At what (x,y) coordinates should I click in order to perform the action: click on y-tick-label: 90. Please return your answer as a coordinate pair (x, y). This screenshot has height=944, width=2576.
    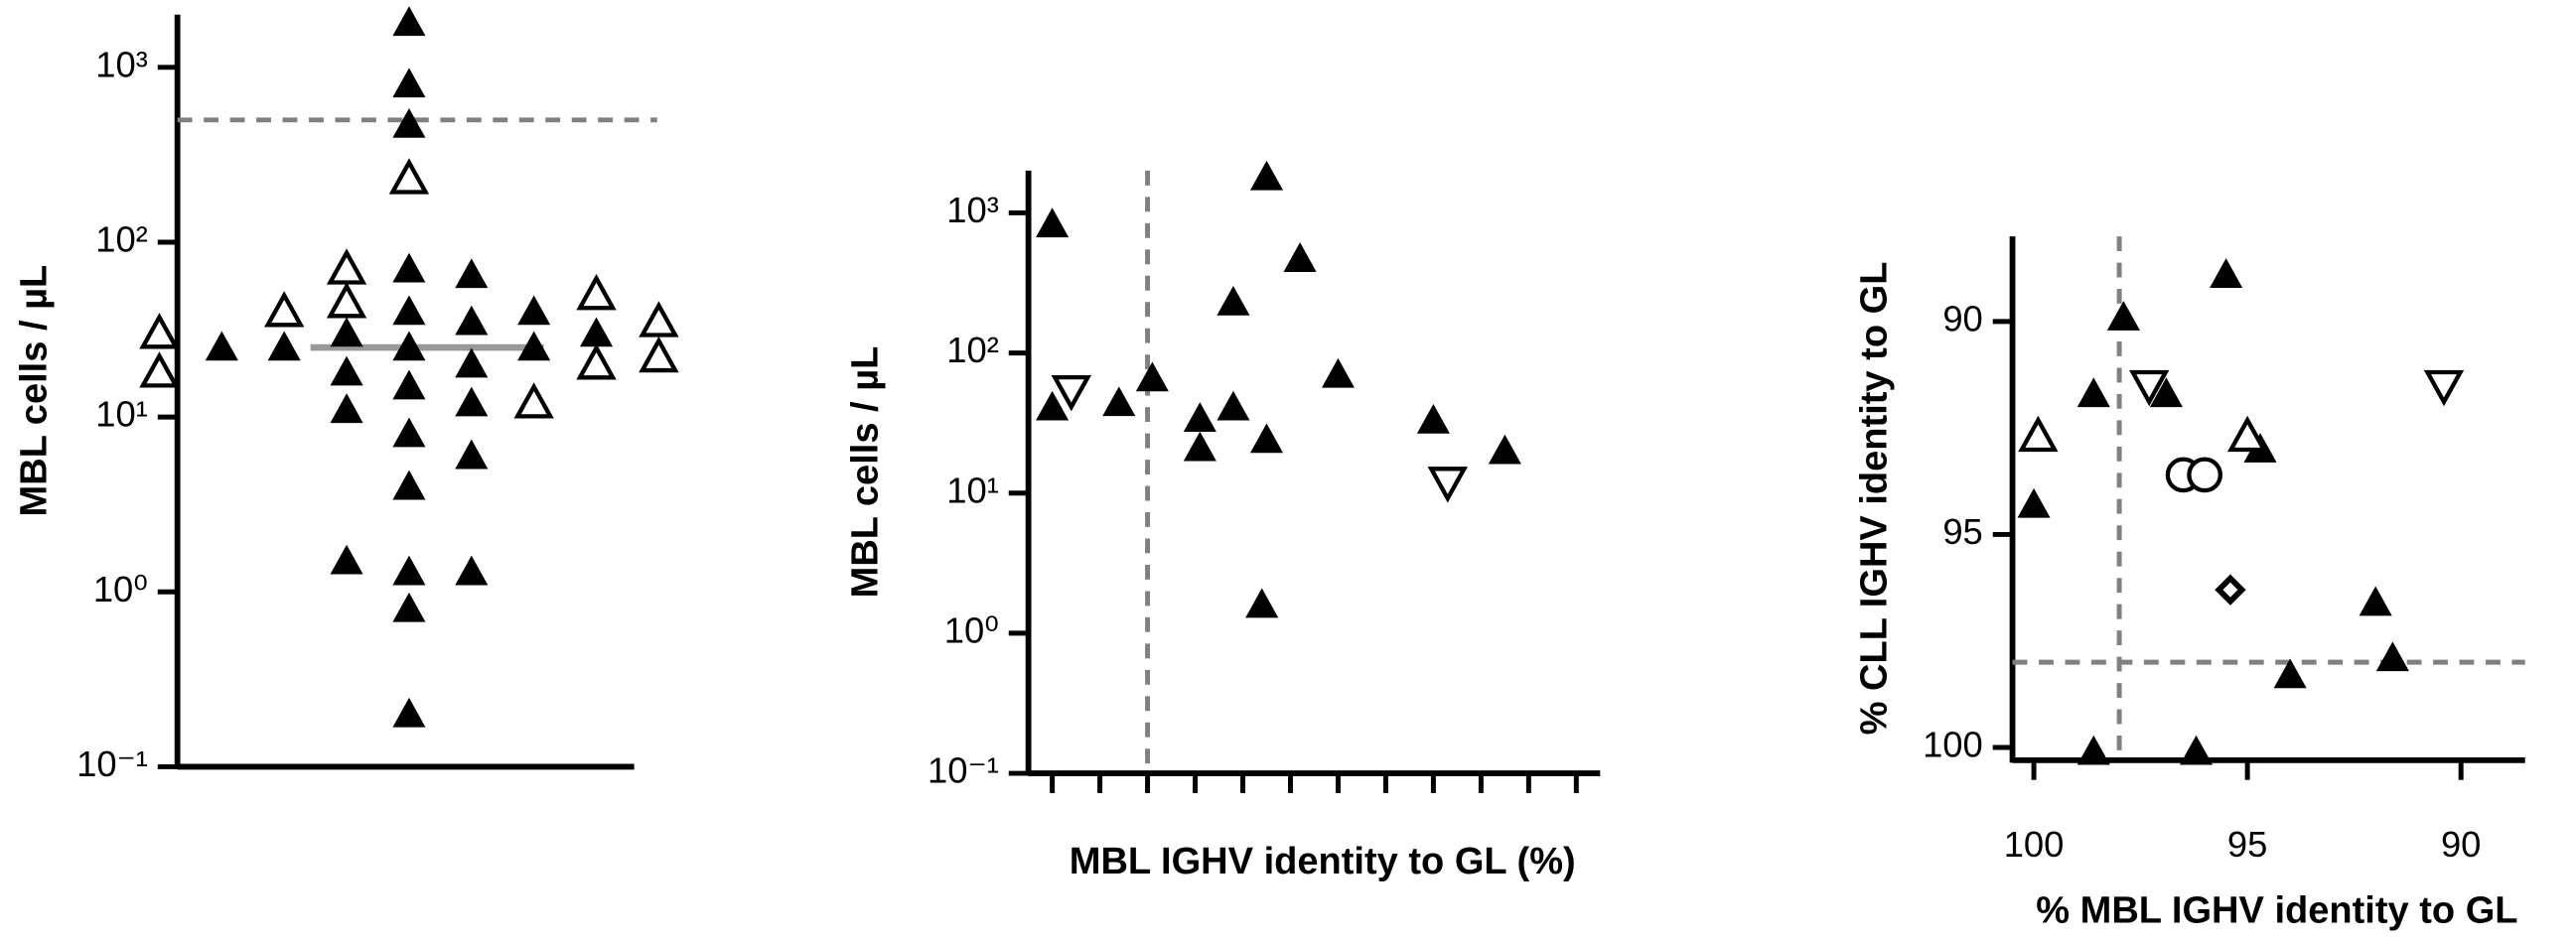
    Looking at the image, I should click on (1962, 319).